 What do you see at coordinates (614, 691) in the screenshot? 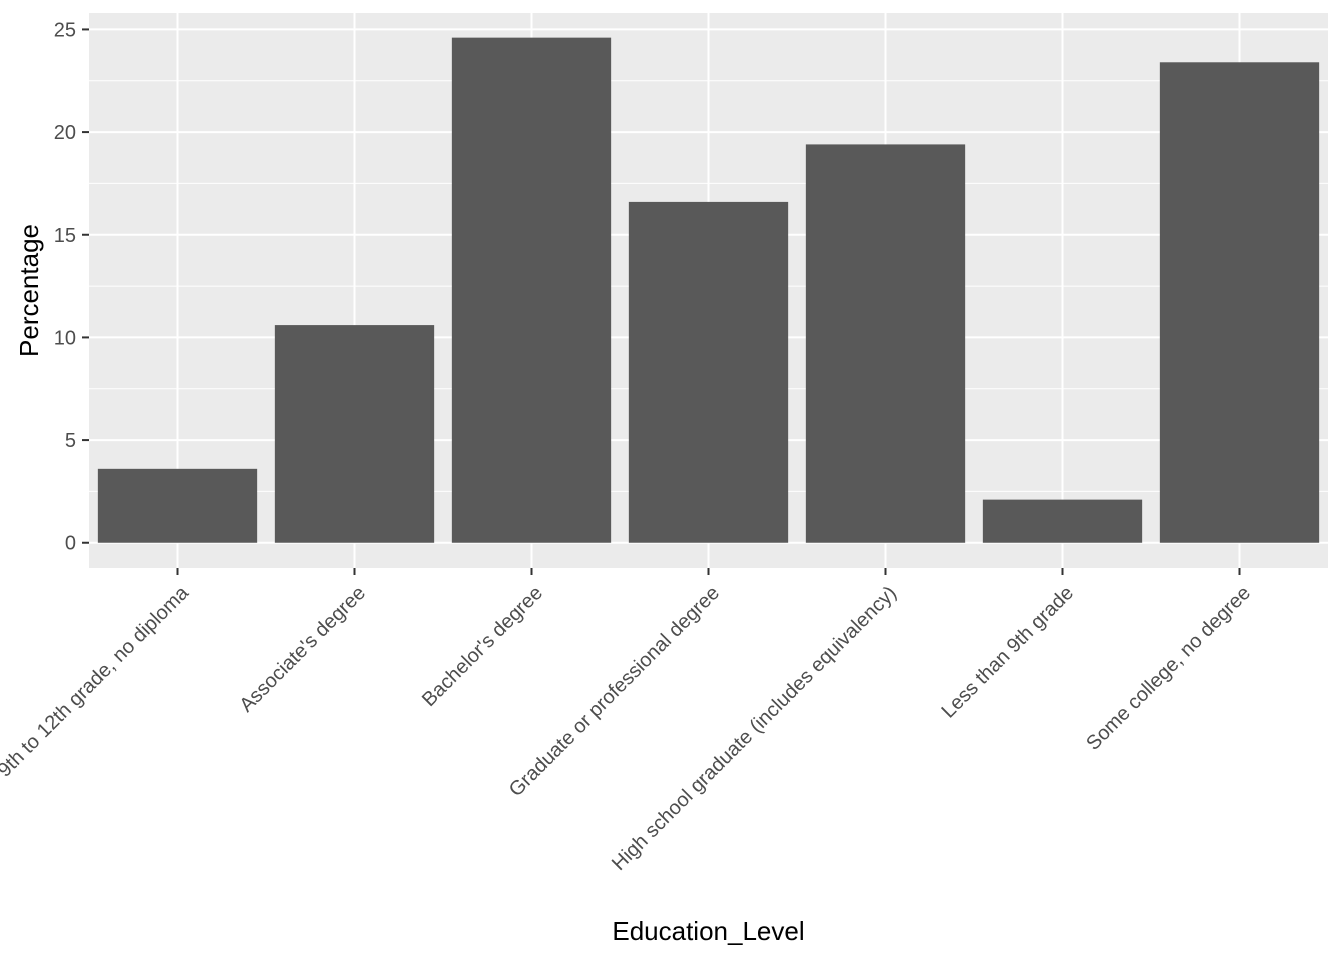
I see `x-tick-label: Graduate or professional degree` at bounding box center [614, 691].